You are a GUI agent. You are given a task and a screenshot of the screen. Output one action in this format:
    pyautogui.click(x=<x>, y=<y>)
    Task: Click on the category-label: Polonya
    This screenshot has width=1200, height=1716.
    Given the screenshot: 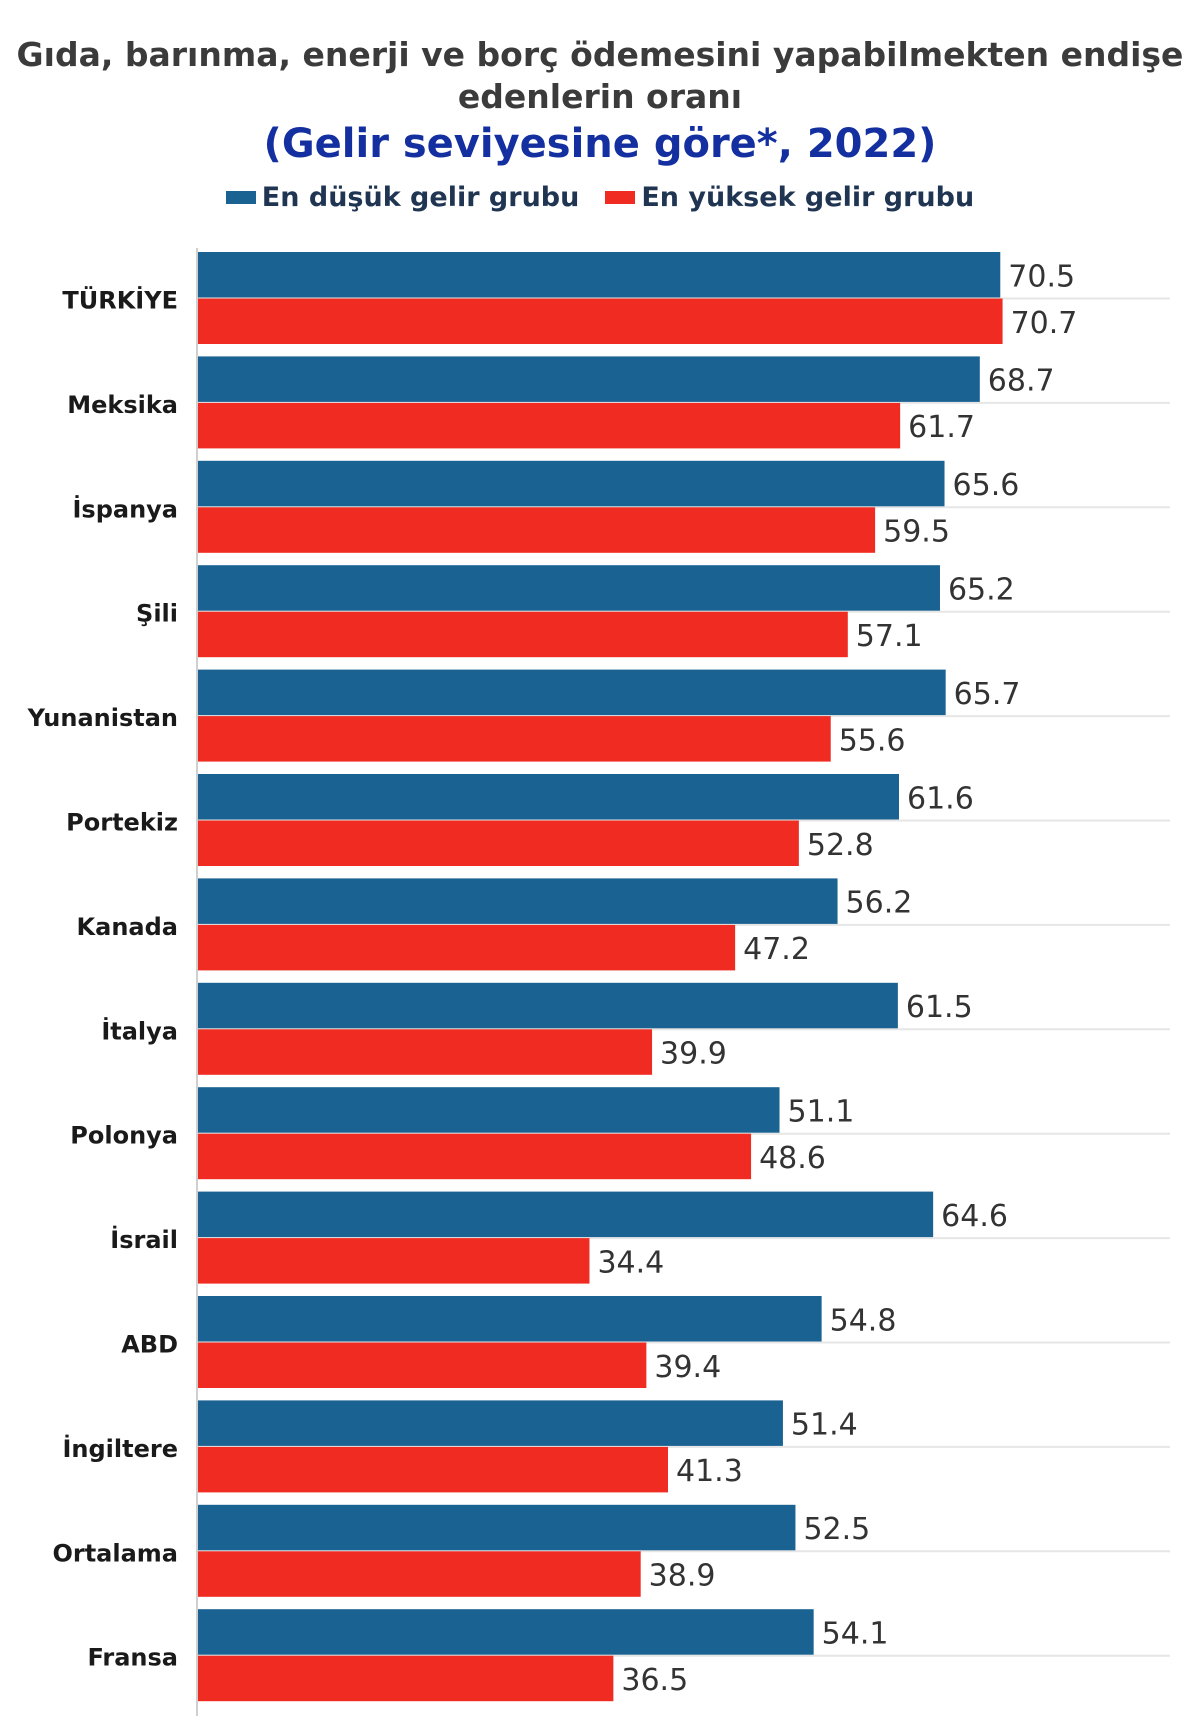 What is the action you would take?
    pyautogui.click(x=124, y=1136)
    